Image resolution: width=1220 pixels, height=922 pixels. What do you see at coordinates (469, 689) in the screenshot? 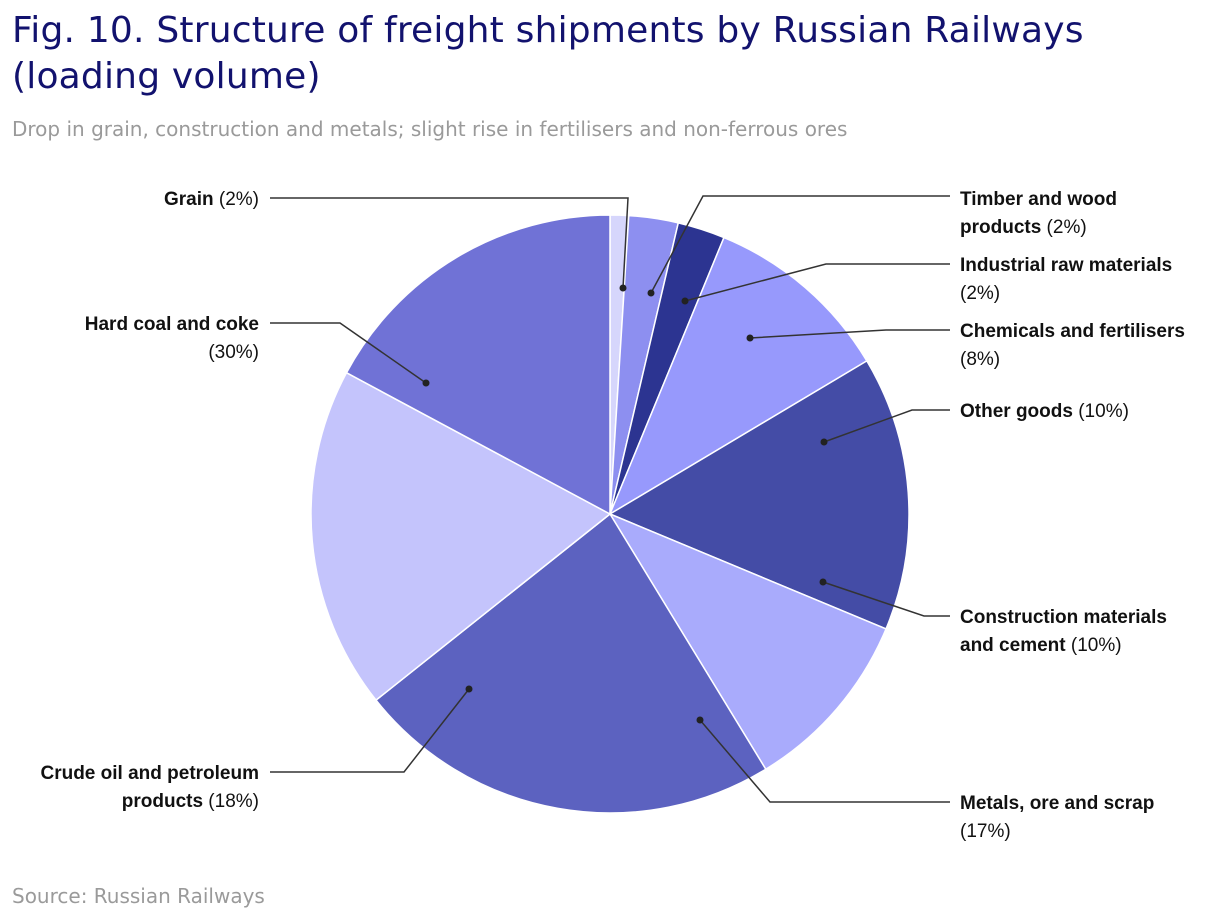
I see `callout-dot-crude-oil-and-petroleum-products` at bounding box center [469, 689].